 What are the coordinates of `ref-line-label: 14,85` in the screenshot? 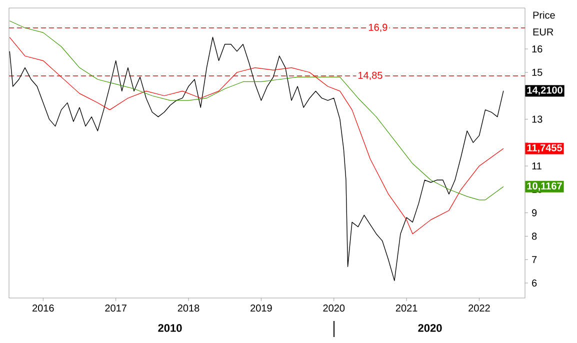 It's located at (370, 76).